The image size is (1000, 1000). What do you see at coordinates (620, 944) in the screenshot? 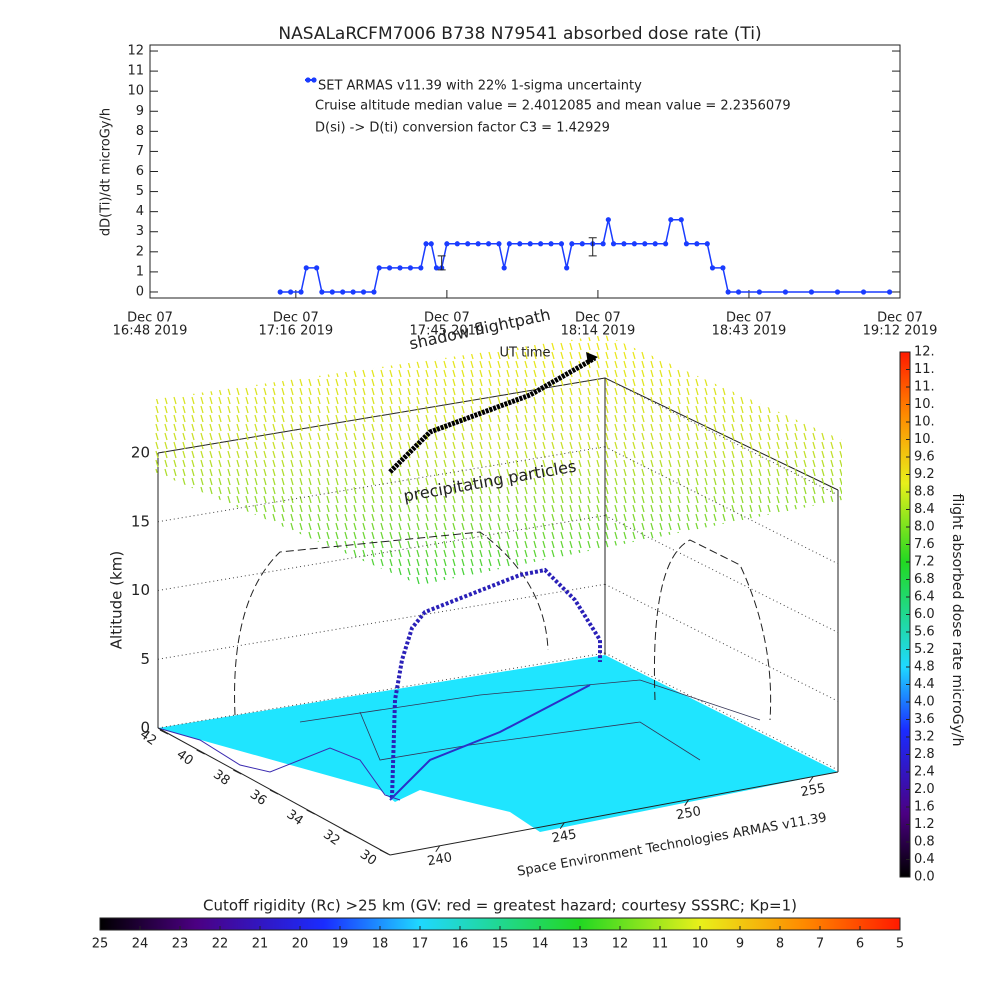
I see `colorbar-tick-label: 12` at bounding box center [620, 944].